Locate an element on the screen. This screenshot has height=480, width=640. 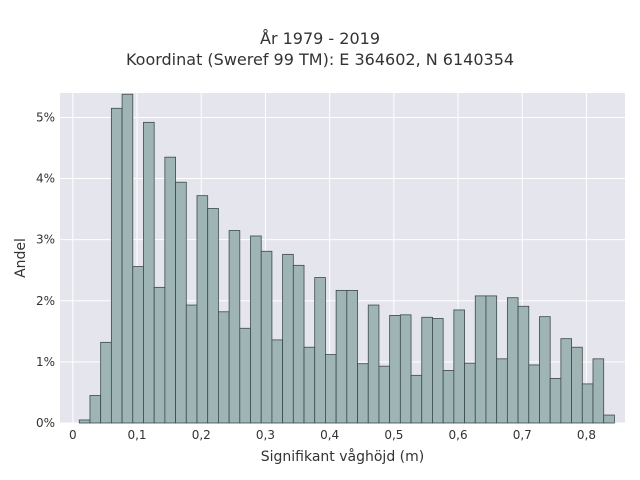
y-tick-label: 0% is located at coordinates (45, 423).